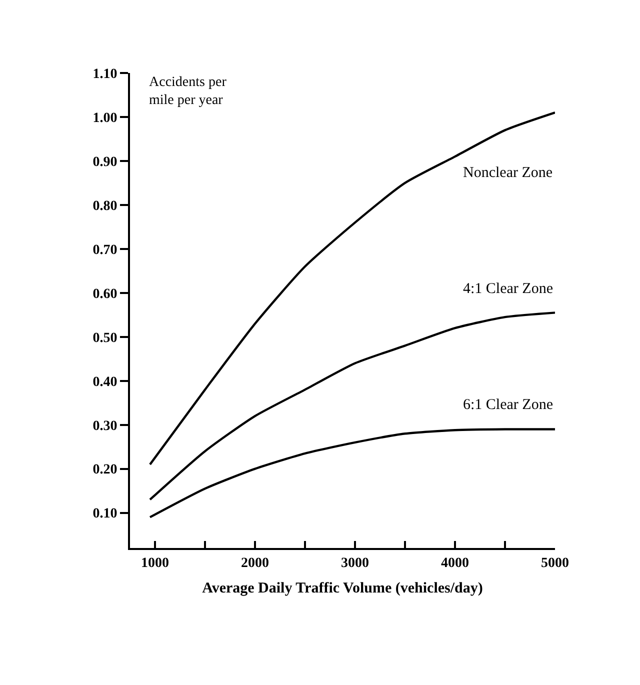 This screenshot has height=685, width=640. I want to click on x-tick-label: 3000, so click(355, 563).